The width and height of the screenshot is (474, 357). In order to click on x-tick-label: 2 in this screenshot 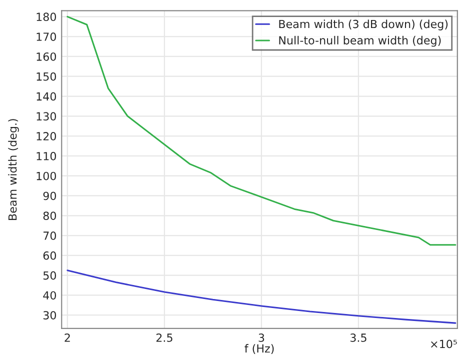, I will do `click(67, 337)`.